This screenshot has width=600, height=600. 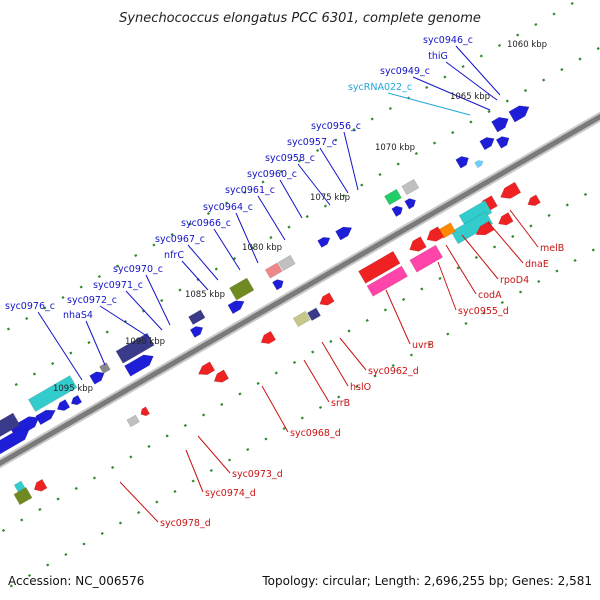 What do you see at coordinates (92, 300) in the screenshot?
I see `gene-label-syc0972-c: syc0972_c` at bounding box center [92, 300].